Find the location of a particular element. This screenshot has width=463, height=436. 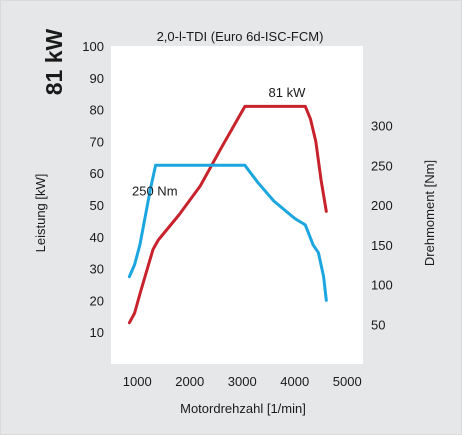

left-tick-label: 70 is located at coordinates (97, 141).